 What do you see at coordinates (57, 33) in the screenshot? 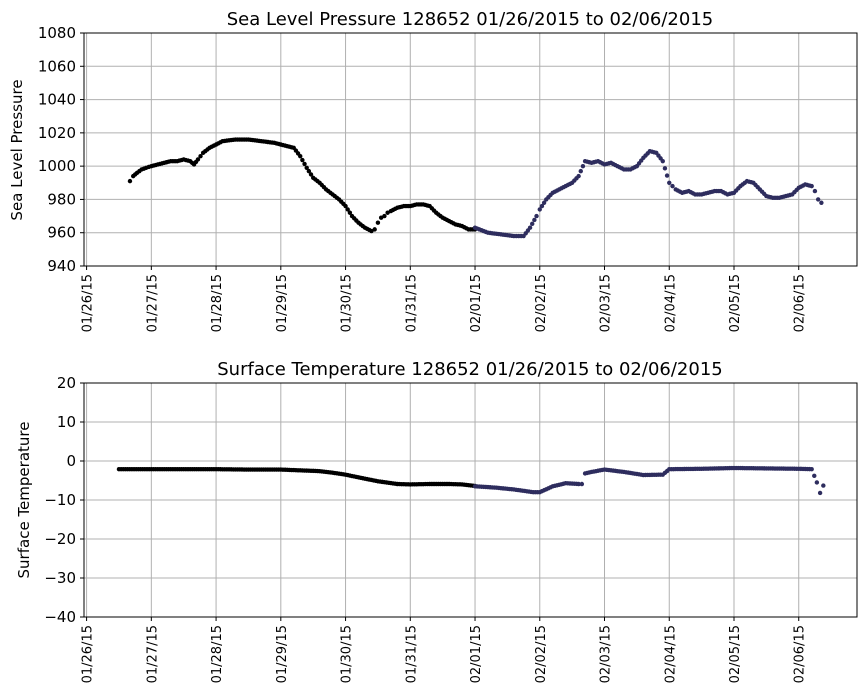
I see `y-tick-label: 1080` at bounding box center [57, 33].